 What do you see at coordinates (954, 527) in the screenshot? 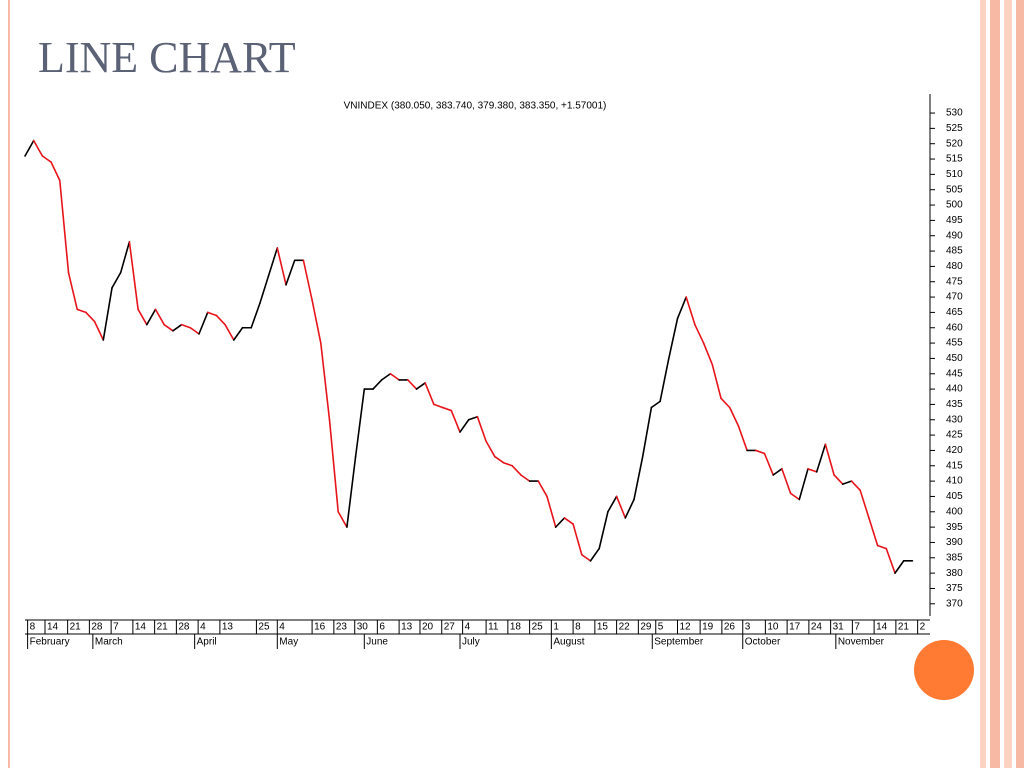
I see `y-tick-label: 395` at bounding box center [954, 527].